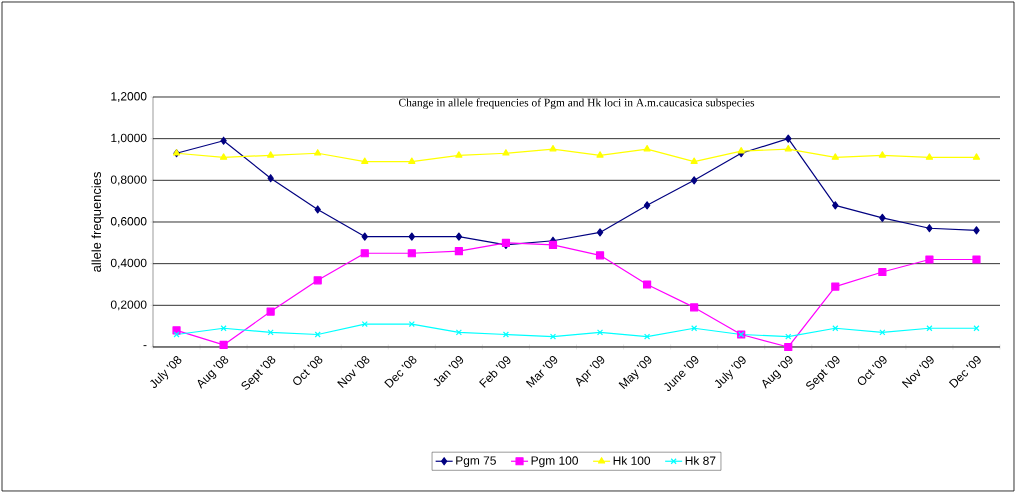  What do you see at coordinates (166, 372) in the screenshot?
I see `x-tick-label: July '08` at bounding box center [166, 372].